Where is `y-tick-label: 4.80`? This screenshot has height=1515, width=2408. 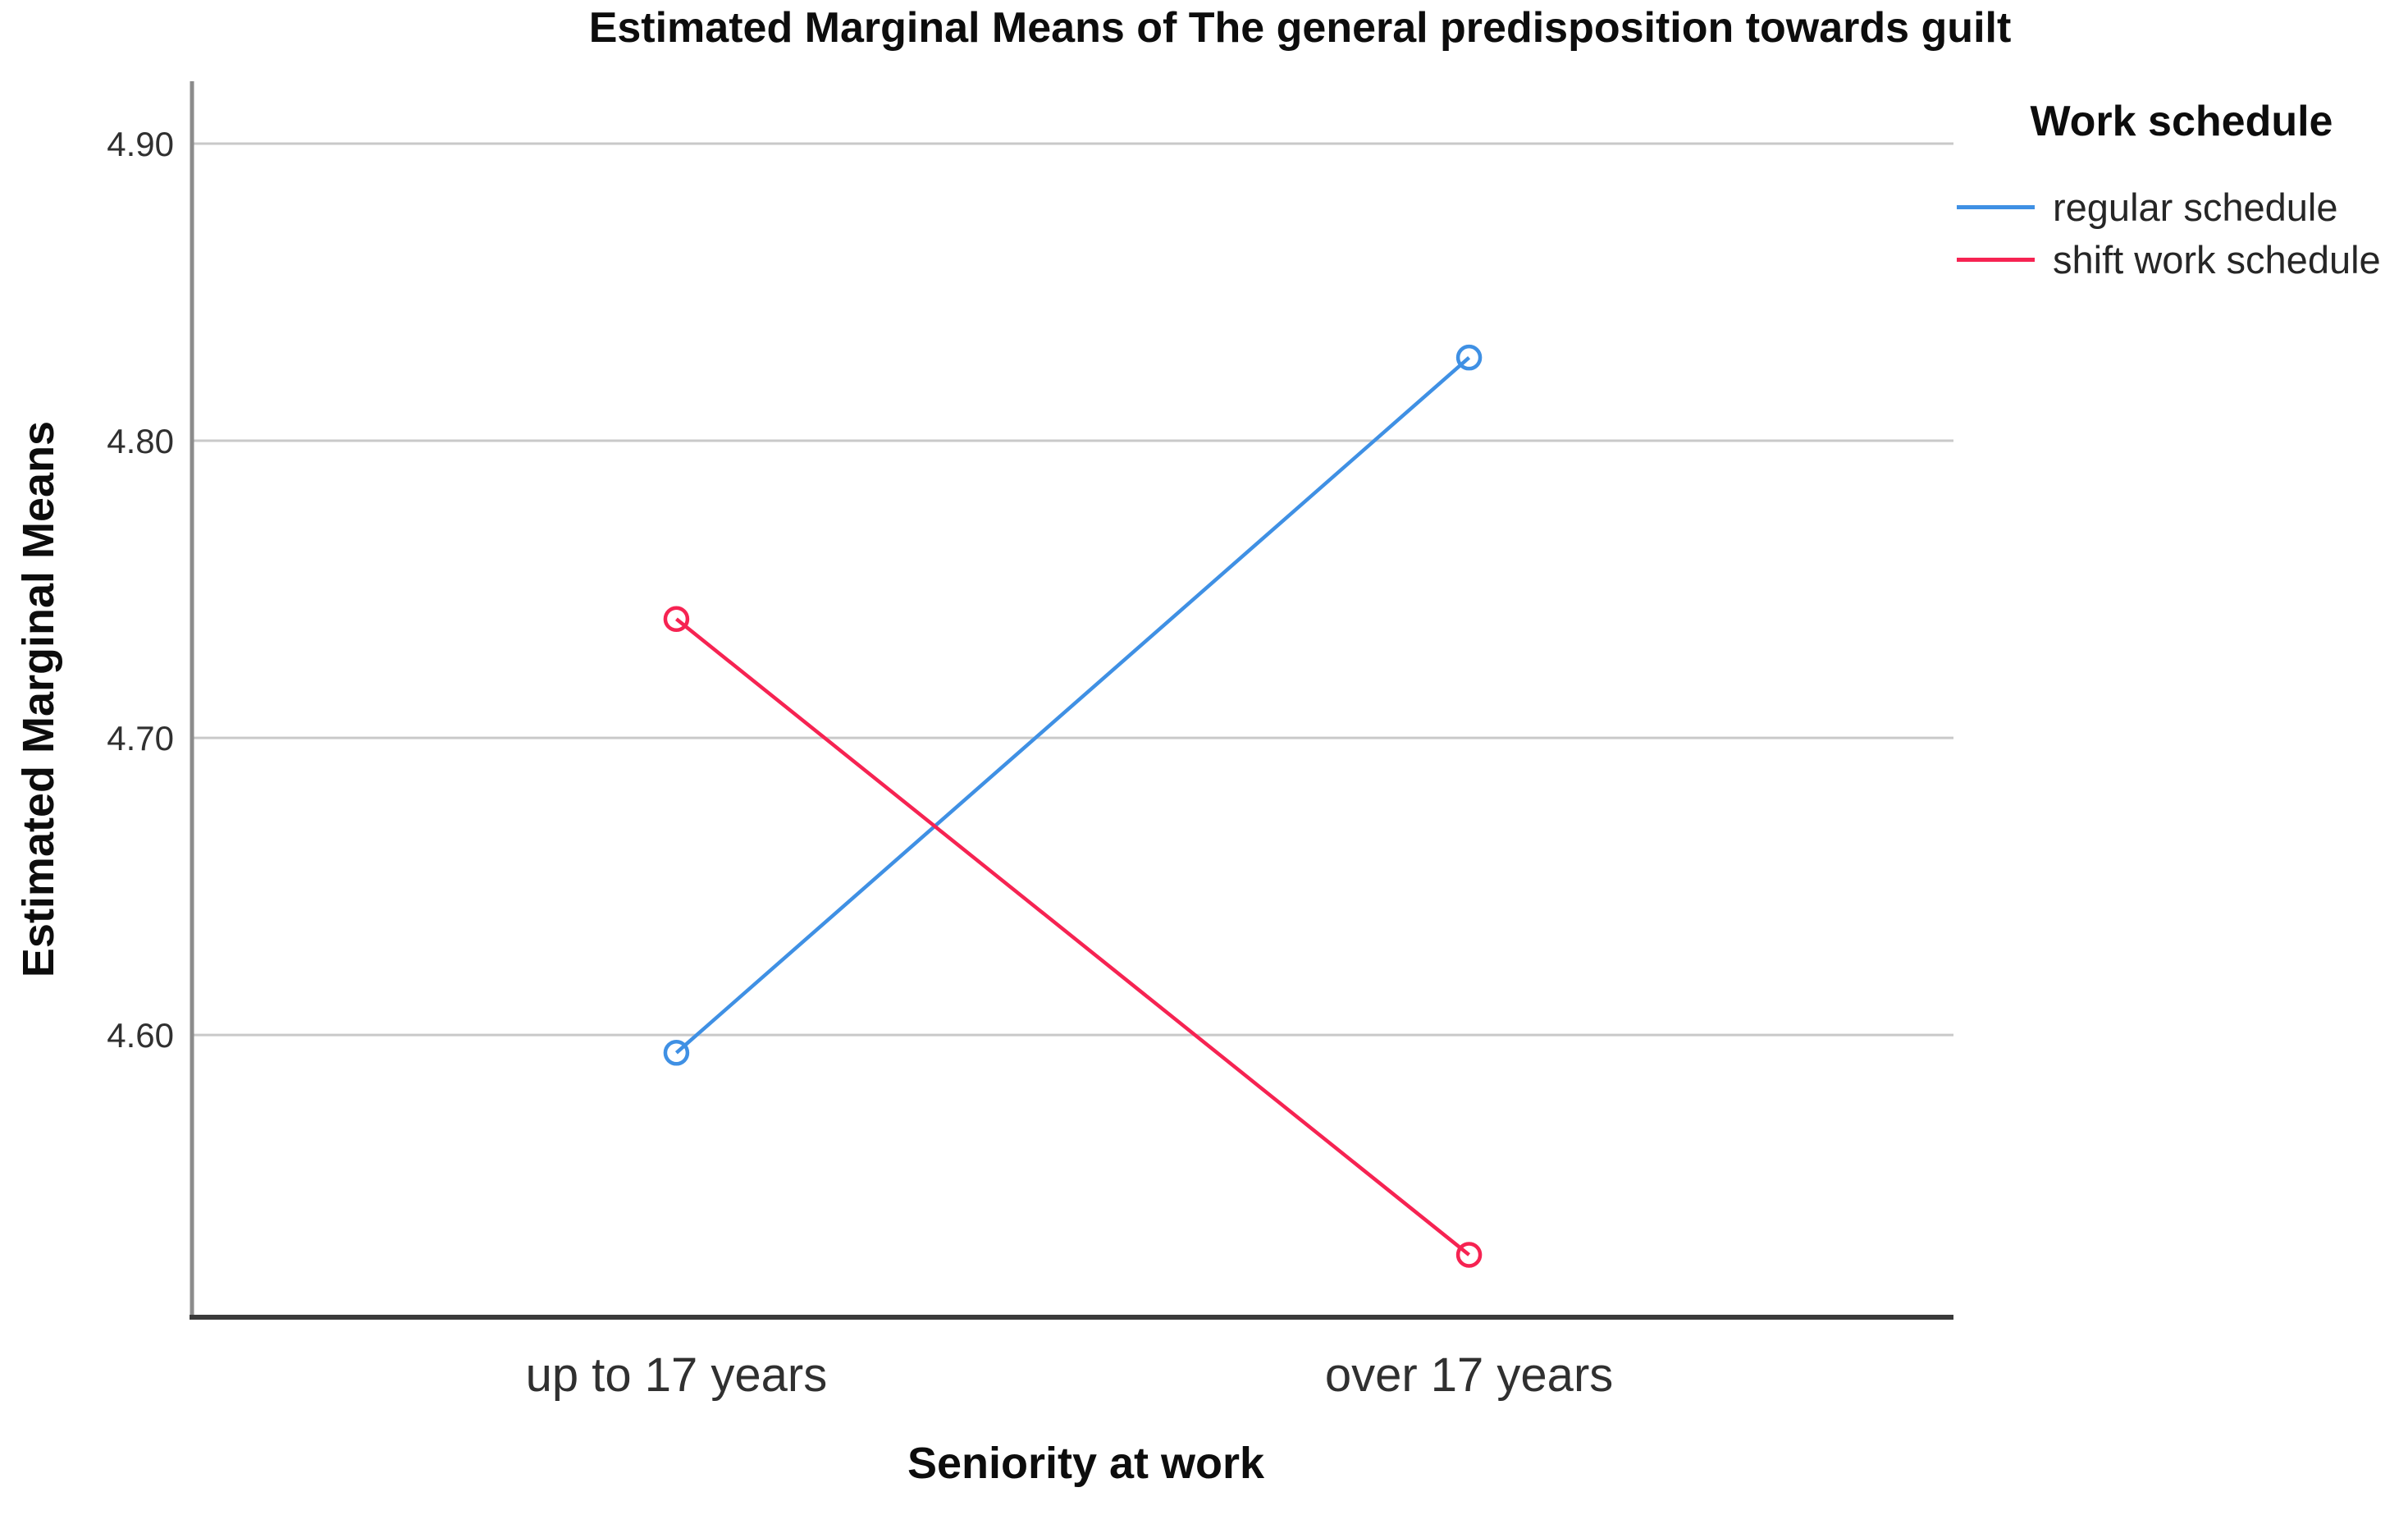 y-tick-label: 4.80 is located at coordinates (140, 441).